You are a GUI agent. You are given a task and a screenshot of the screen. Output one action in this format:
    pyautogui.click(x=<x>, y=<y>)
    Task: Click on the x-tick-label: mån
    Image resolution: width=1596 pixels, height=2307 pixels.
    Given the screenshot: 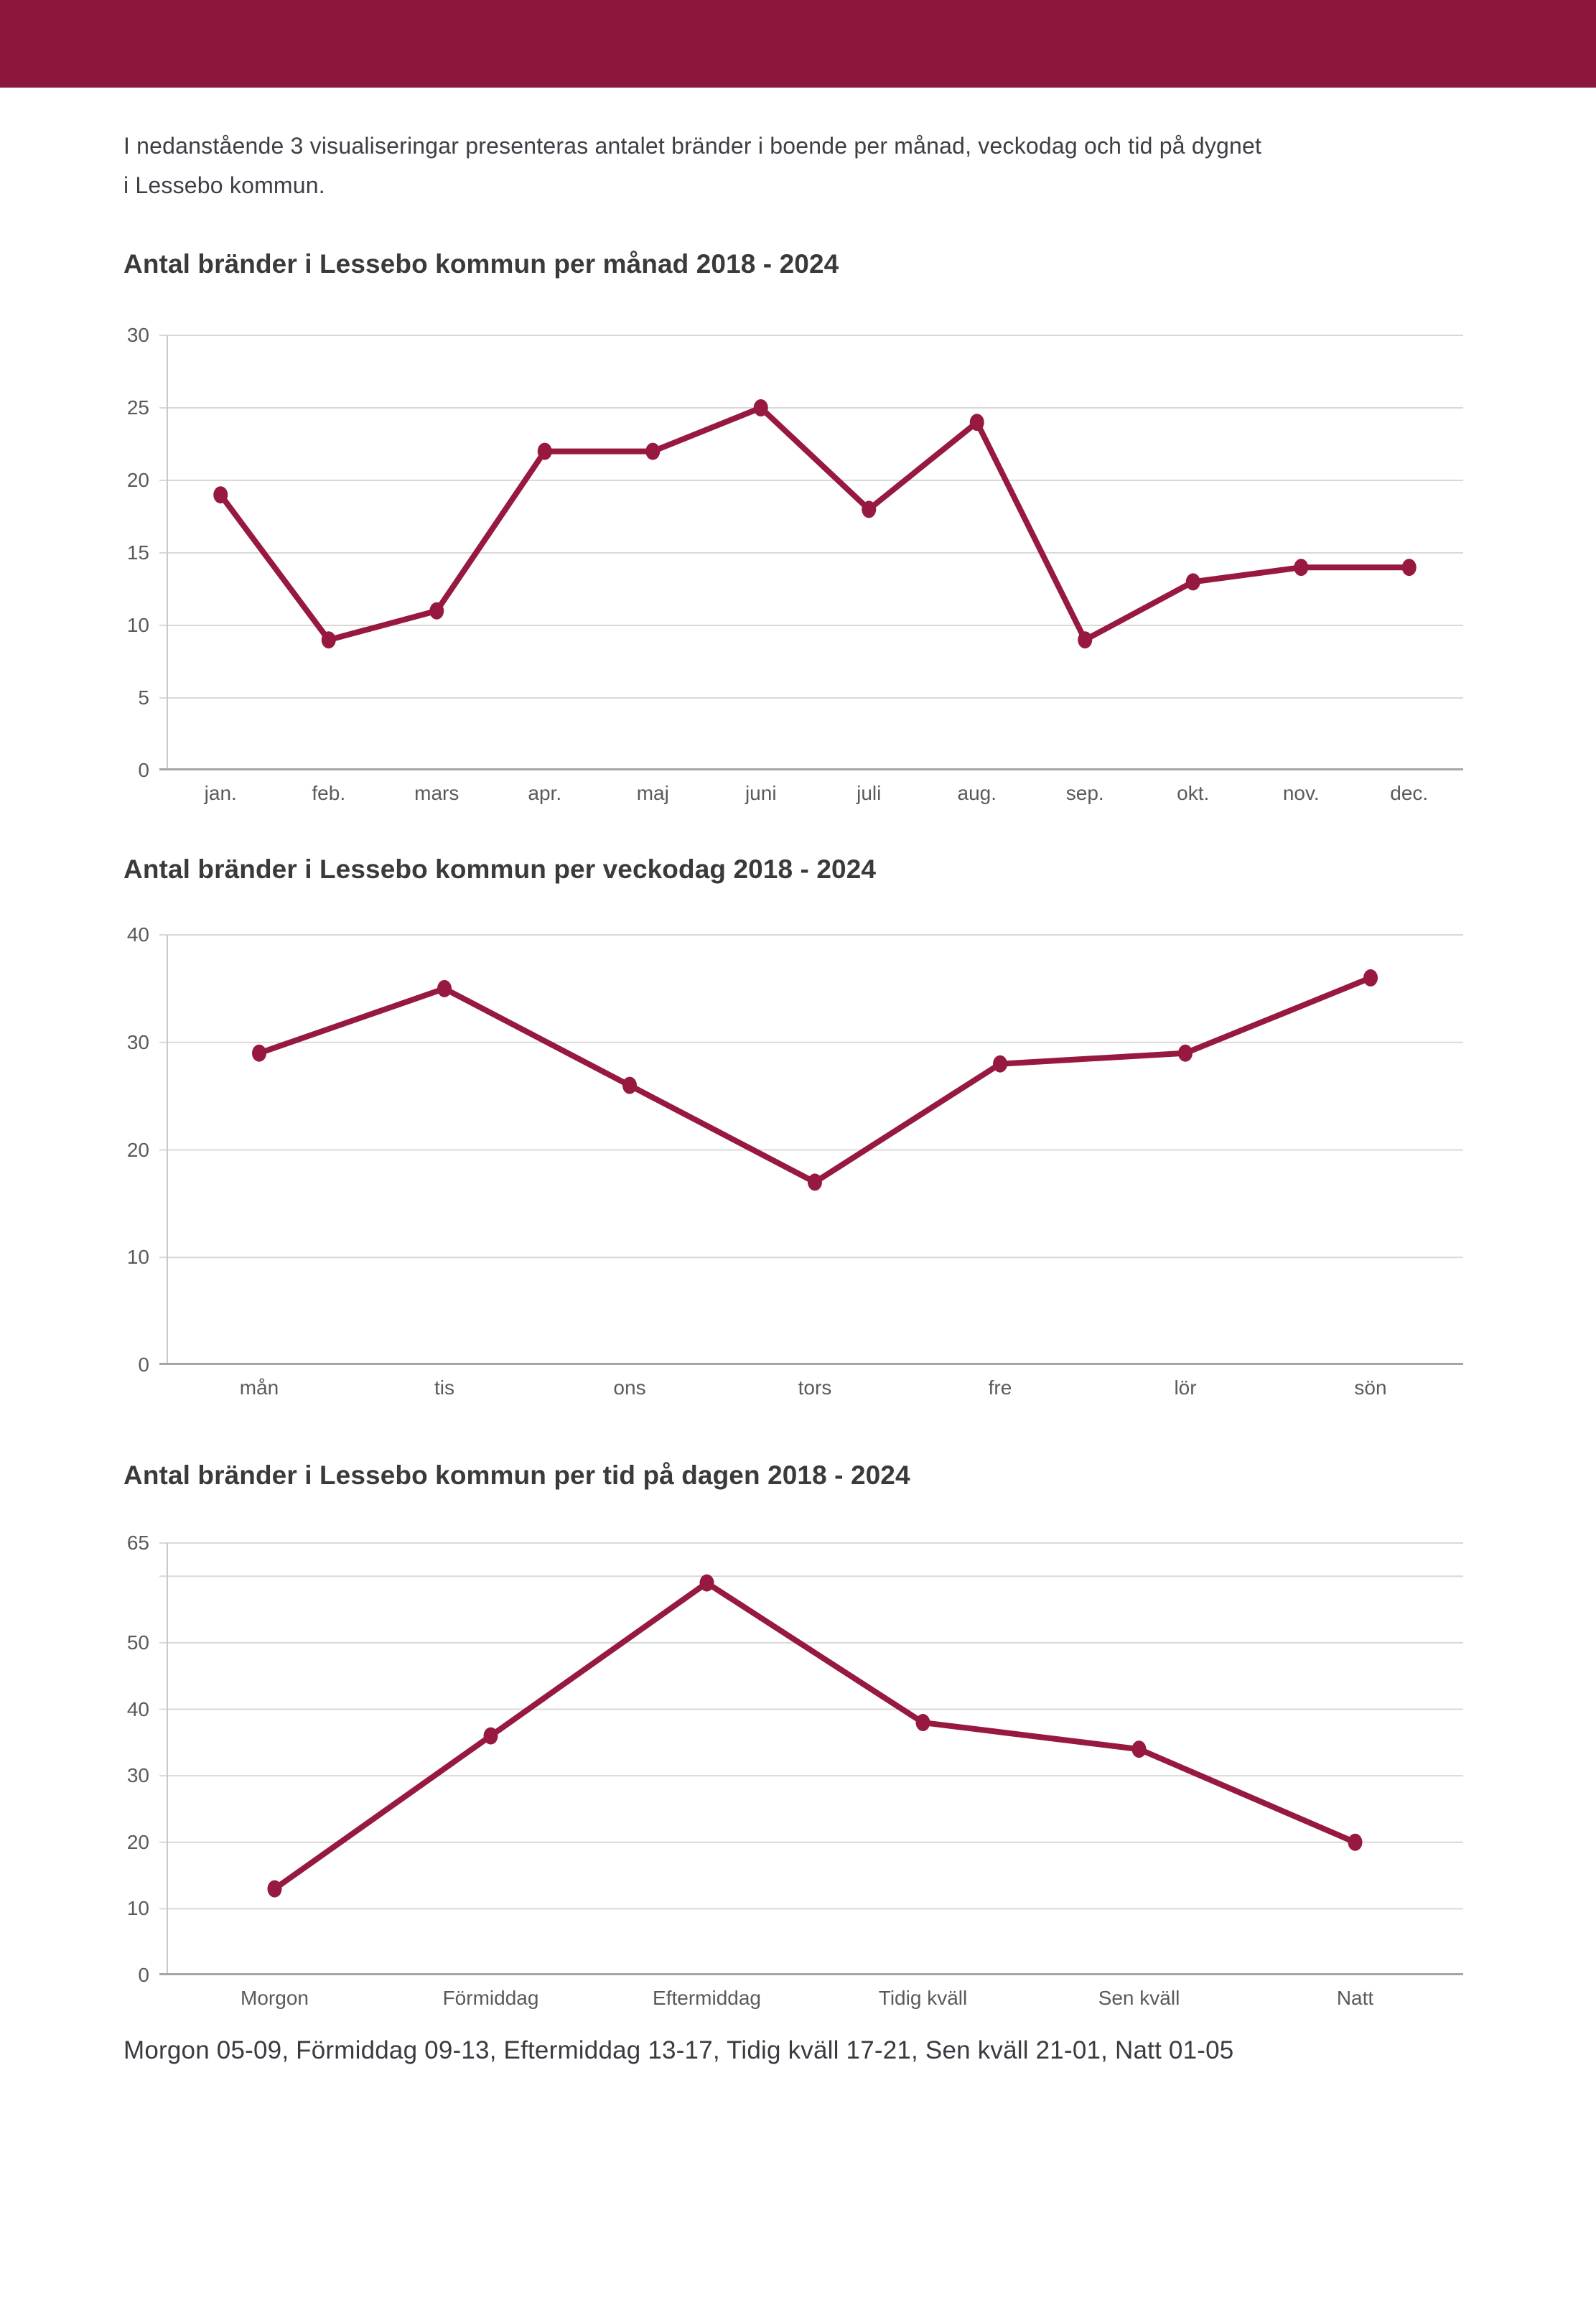 What is the action you would take?
    pyautogui.click(x=259, y=1387)
    